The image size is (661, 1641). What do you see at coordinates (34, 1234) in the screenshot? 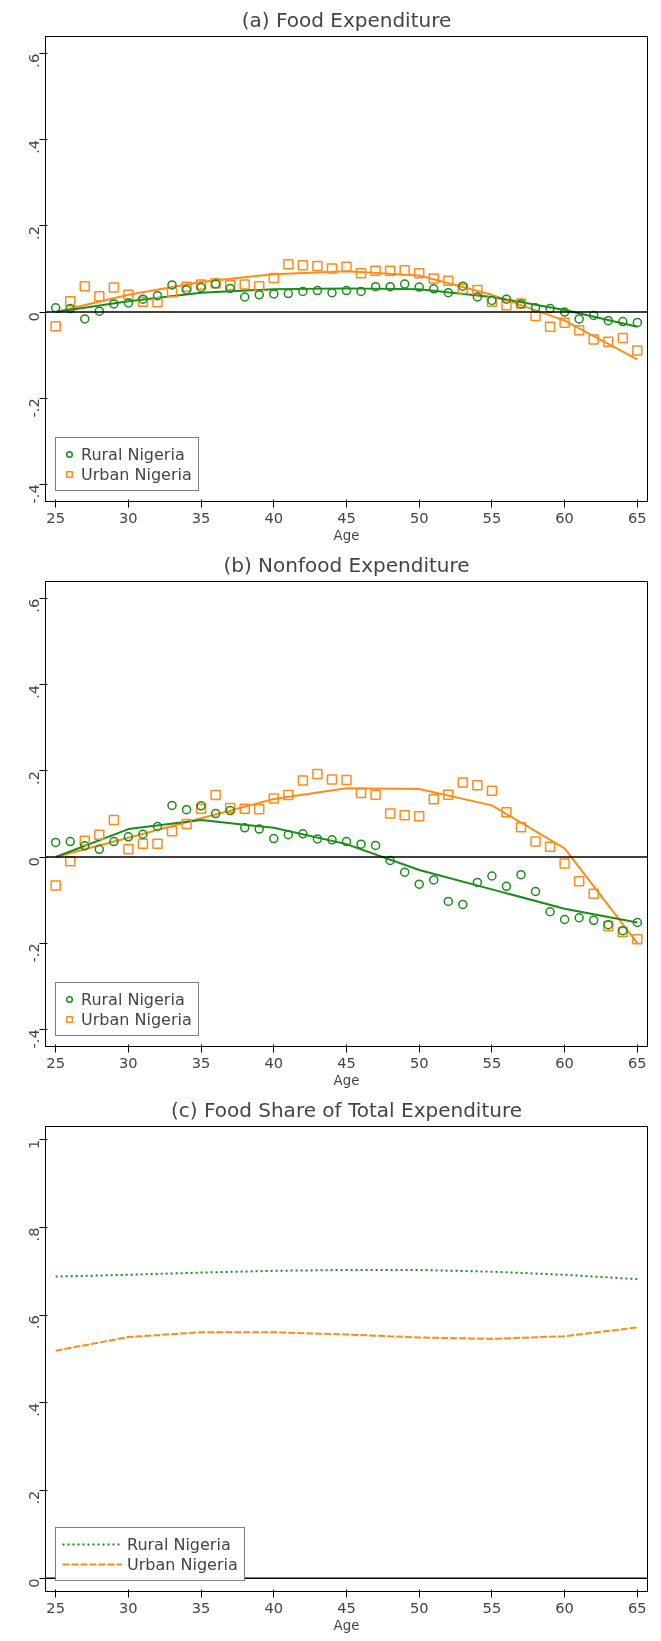
I see `y-tick-label: .8` at bounding box center [34, 1234].